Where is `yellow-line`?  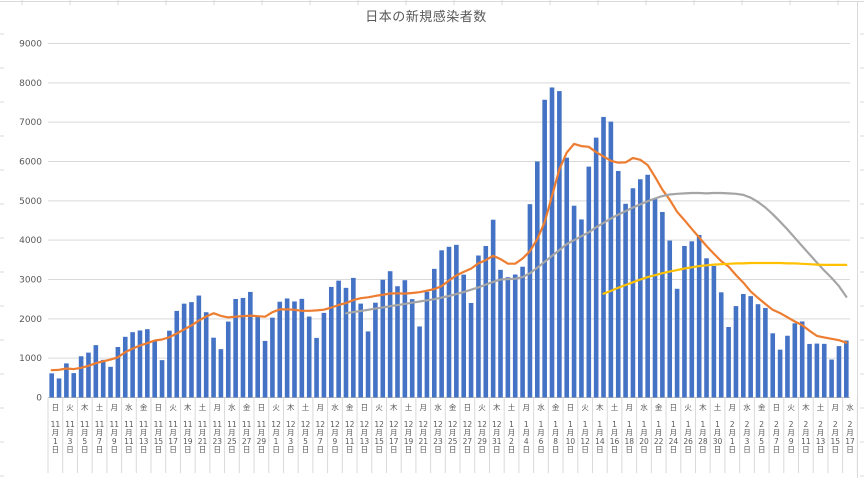 yellow-line is located at coordinates (725, 278).